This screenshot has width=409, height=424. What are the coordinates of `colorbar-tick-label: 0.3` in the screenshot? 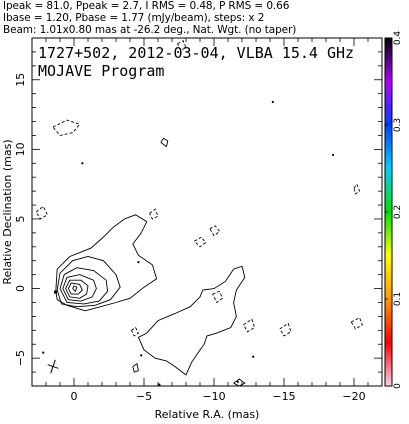 It's located at (398, 125).